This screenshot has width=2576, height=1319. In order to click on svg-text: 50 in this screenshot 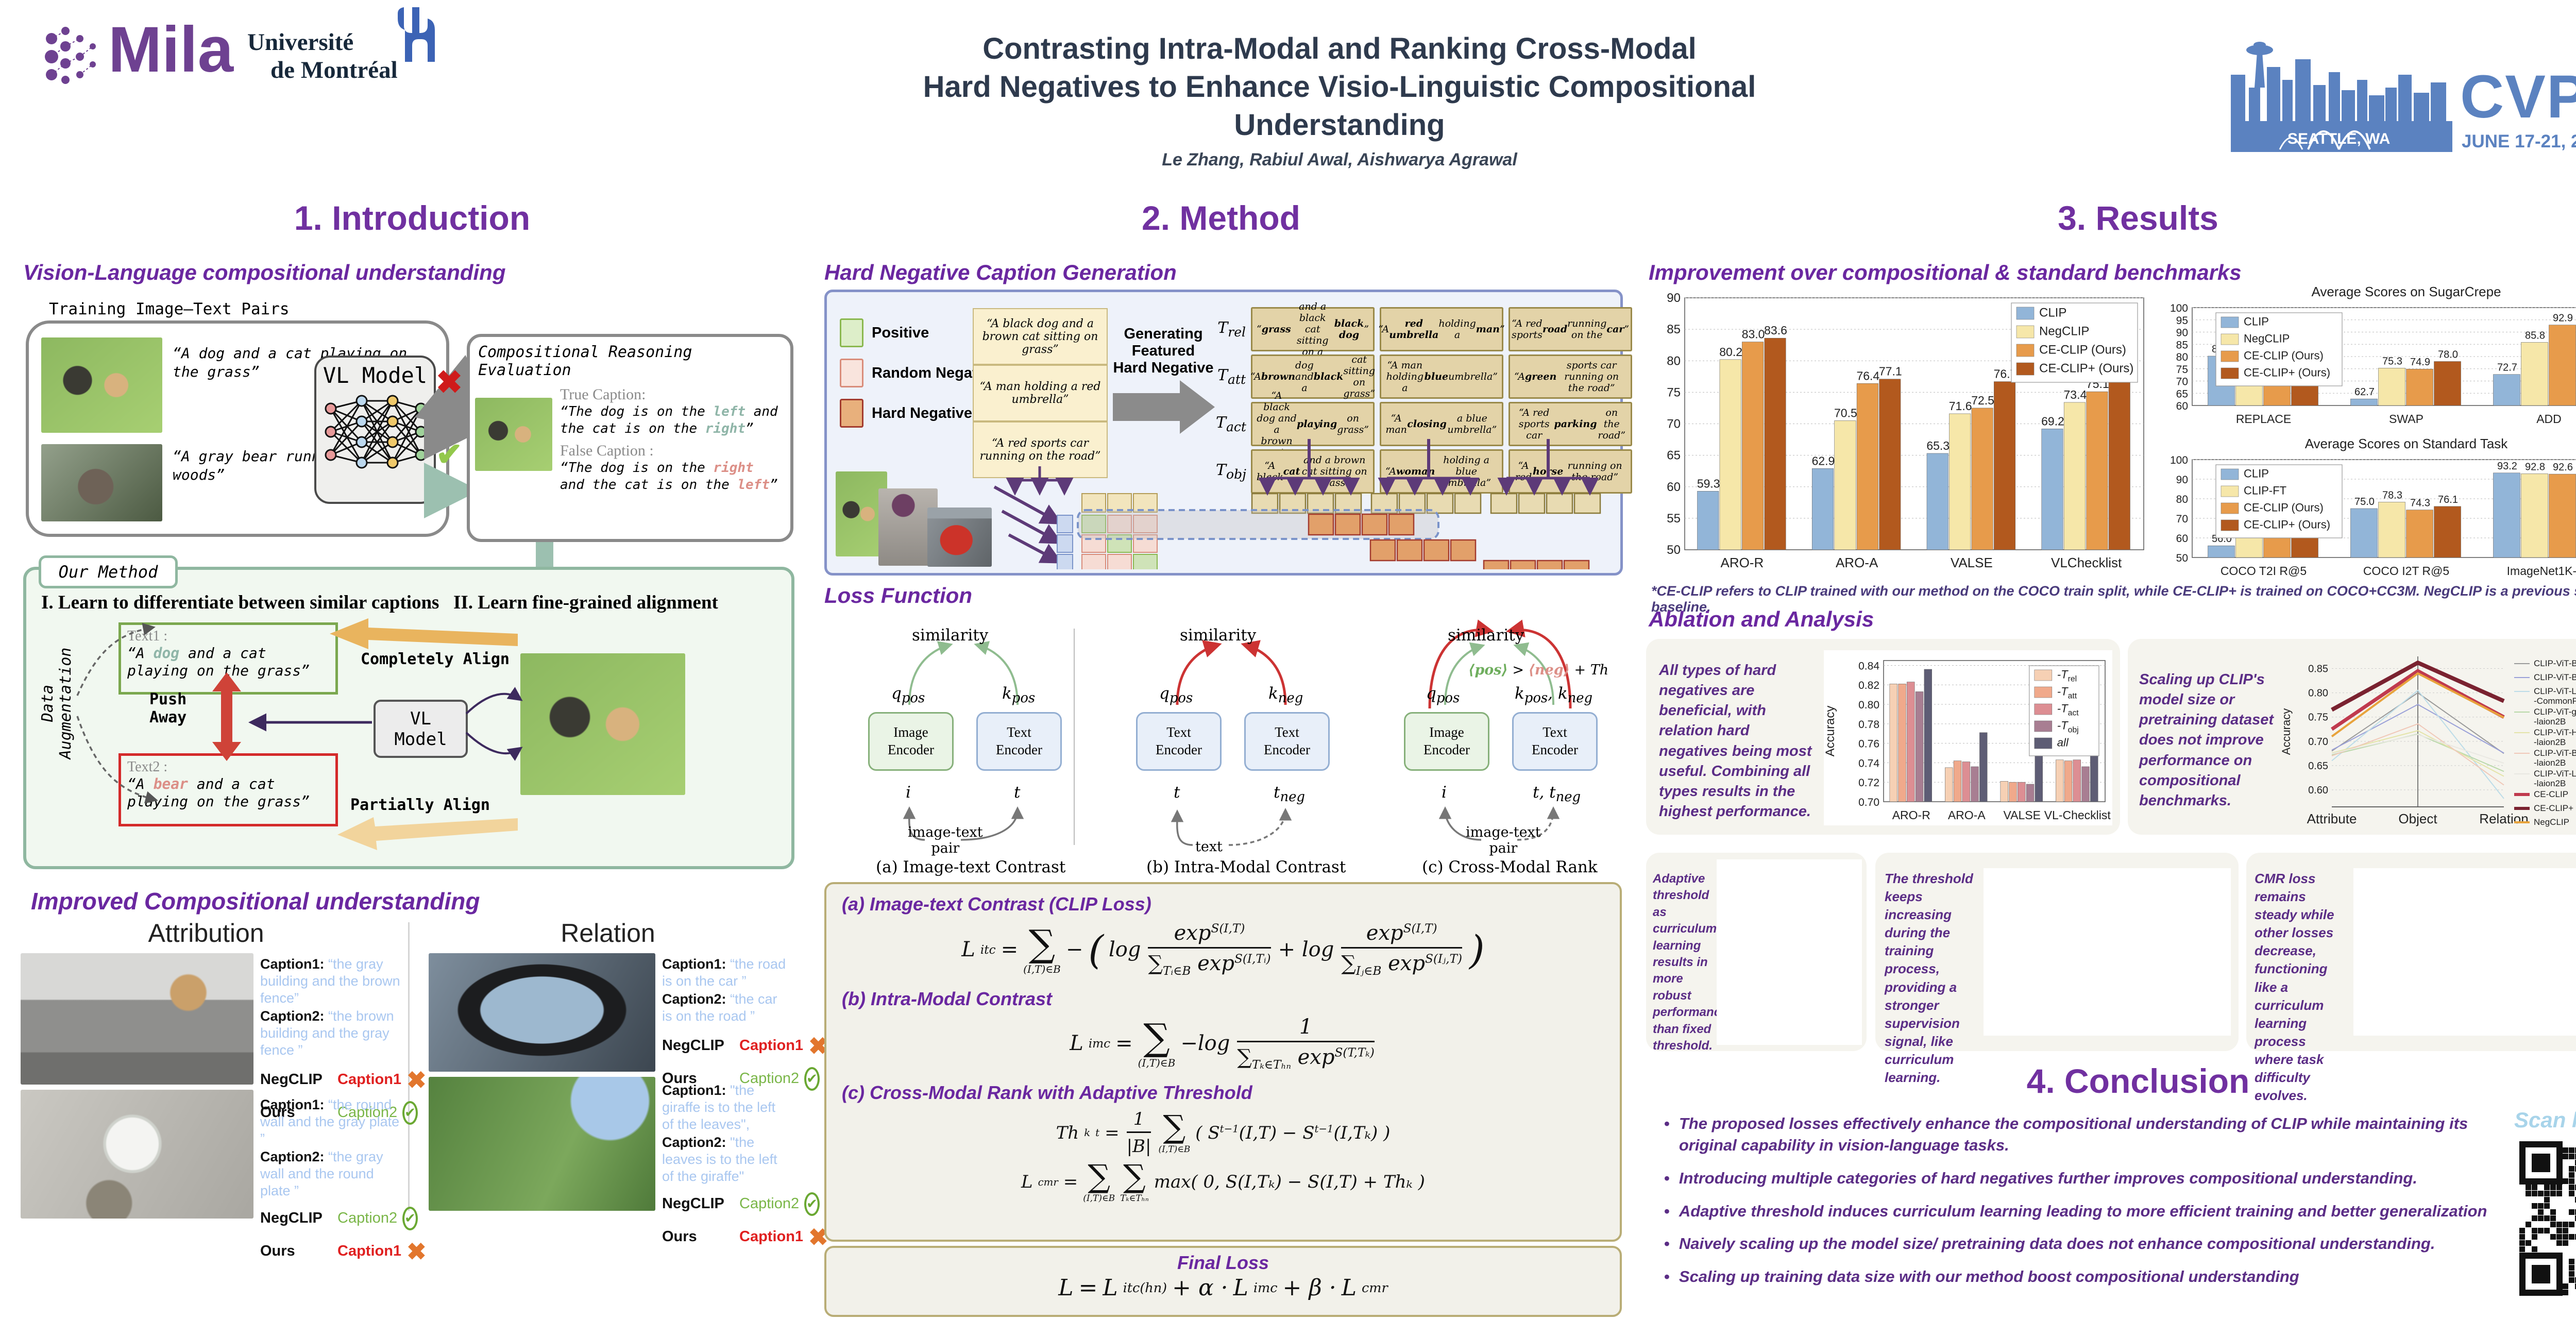, I will do `click(1674, 550)`.